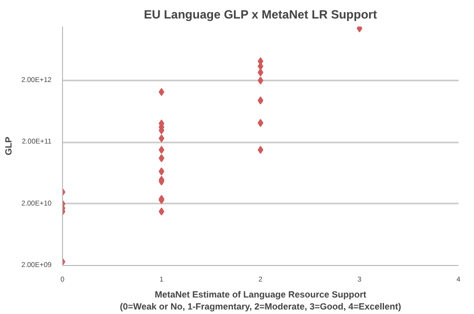  Describe the element at coordinates (8, 146) in the screenshot. I see `y-axis-title: GLP` at that location.